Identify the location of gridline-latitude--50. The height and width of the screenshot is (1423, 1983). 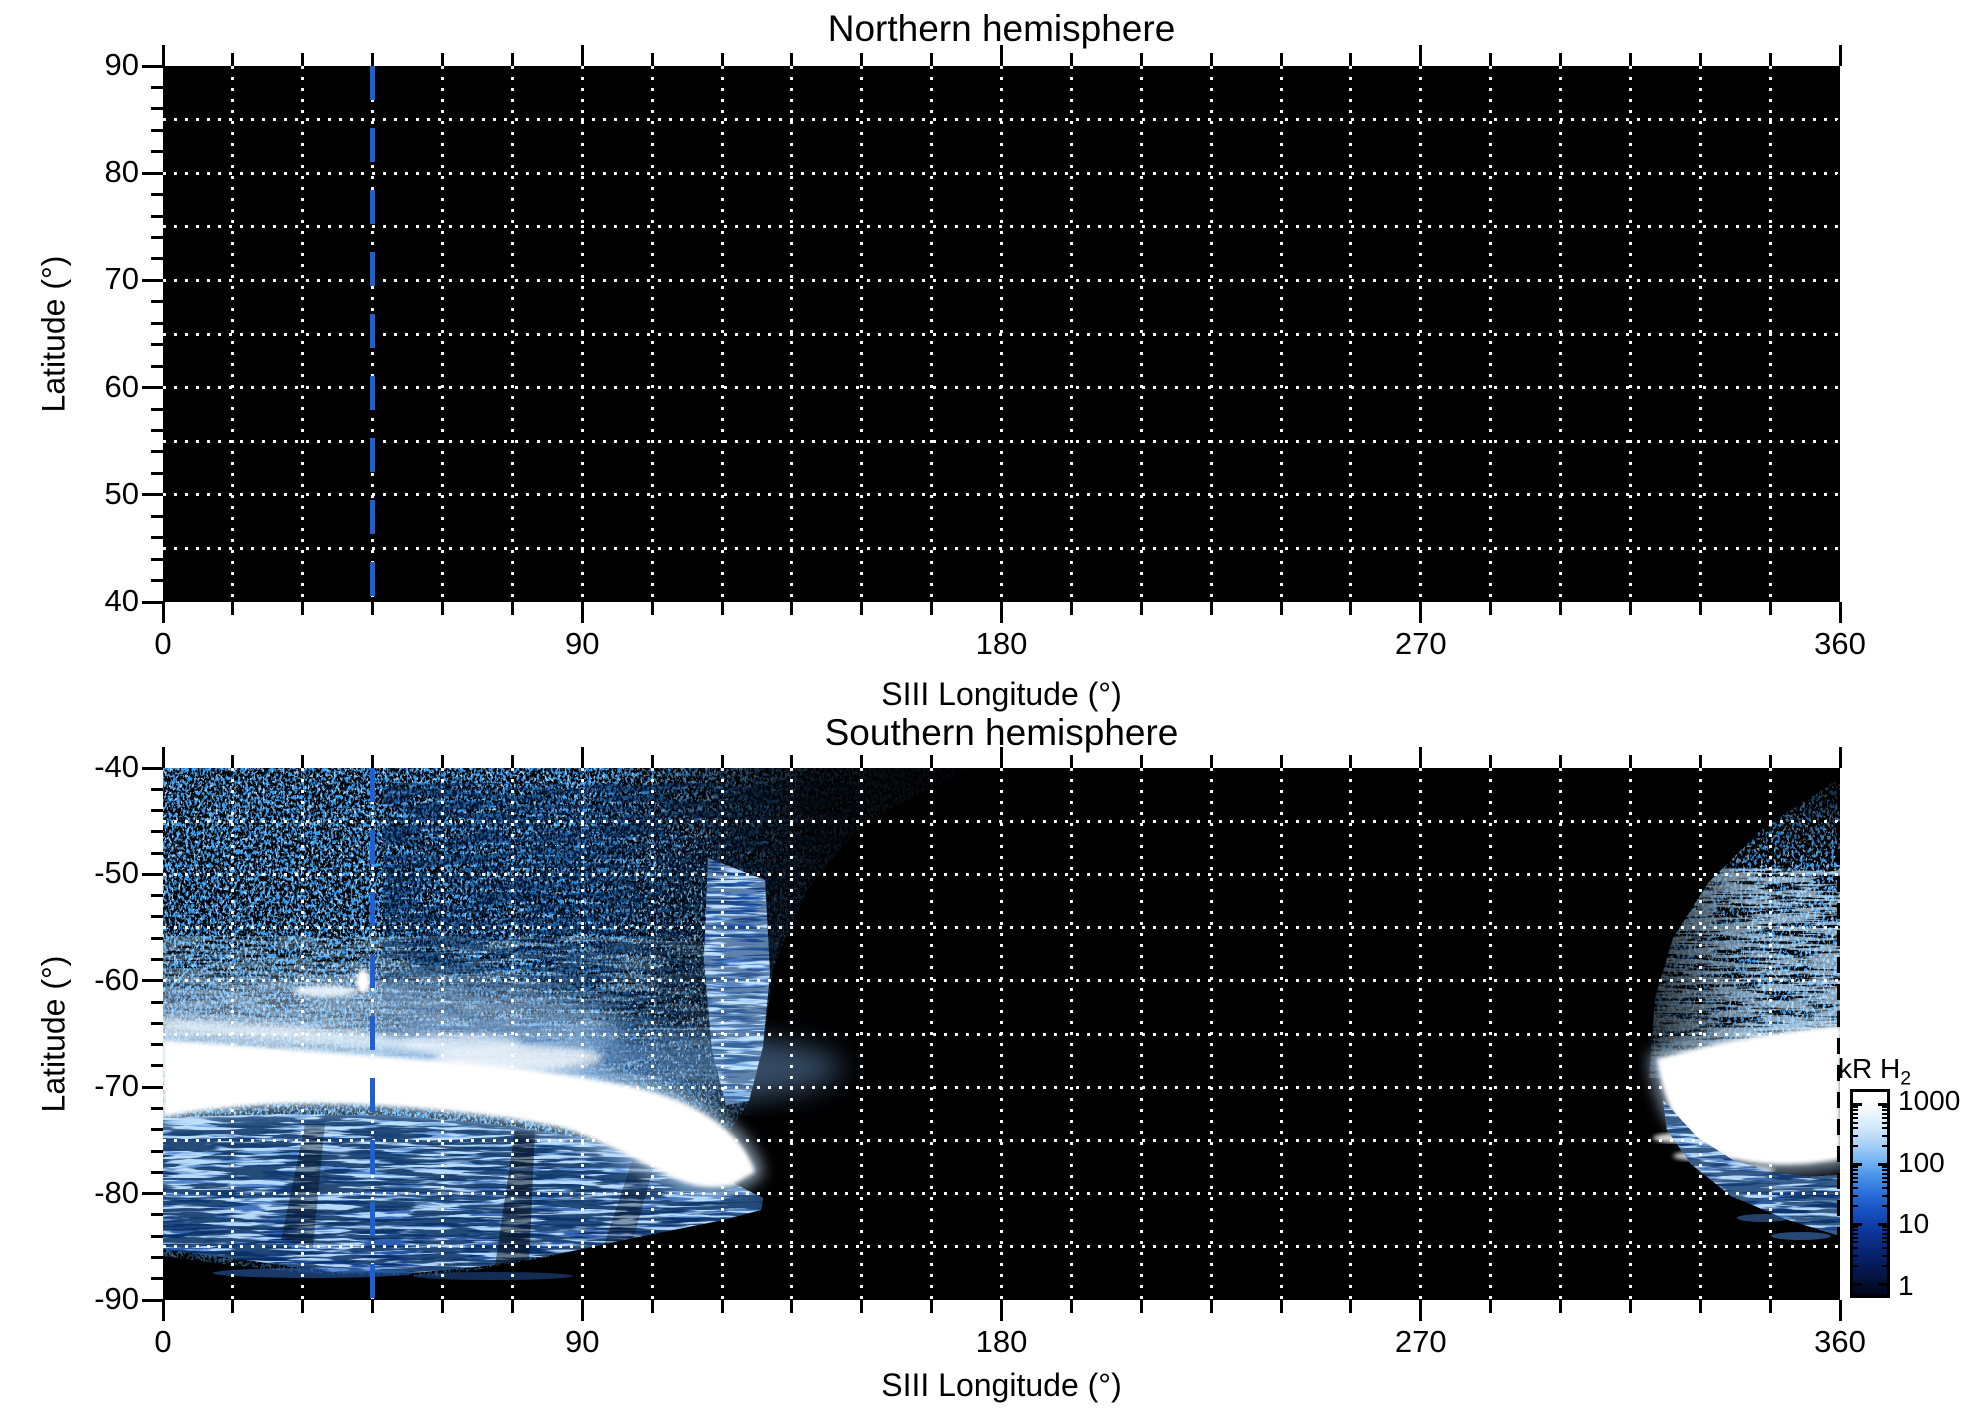
(1001, 874).